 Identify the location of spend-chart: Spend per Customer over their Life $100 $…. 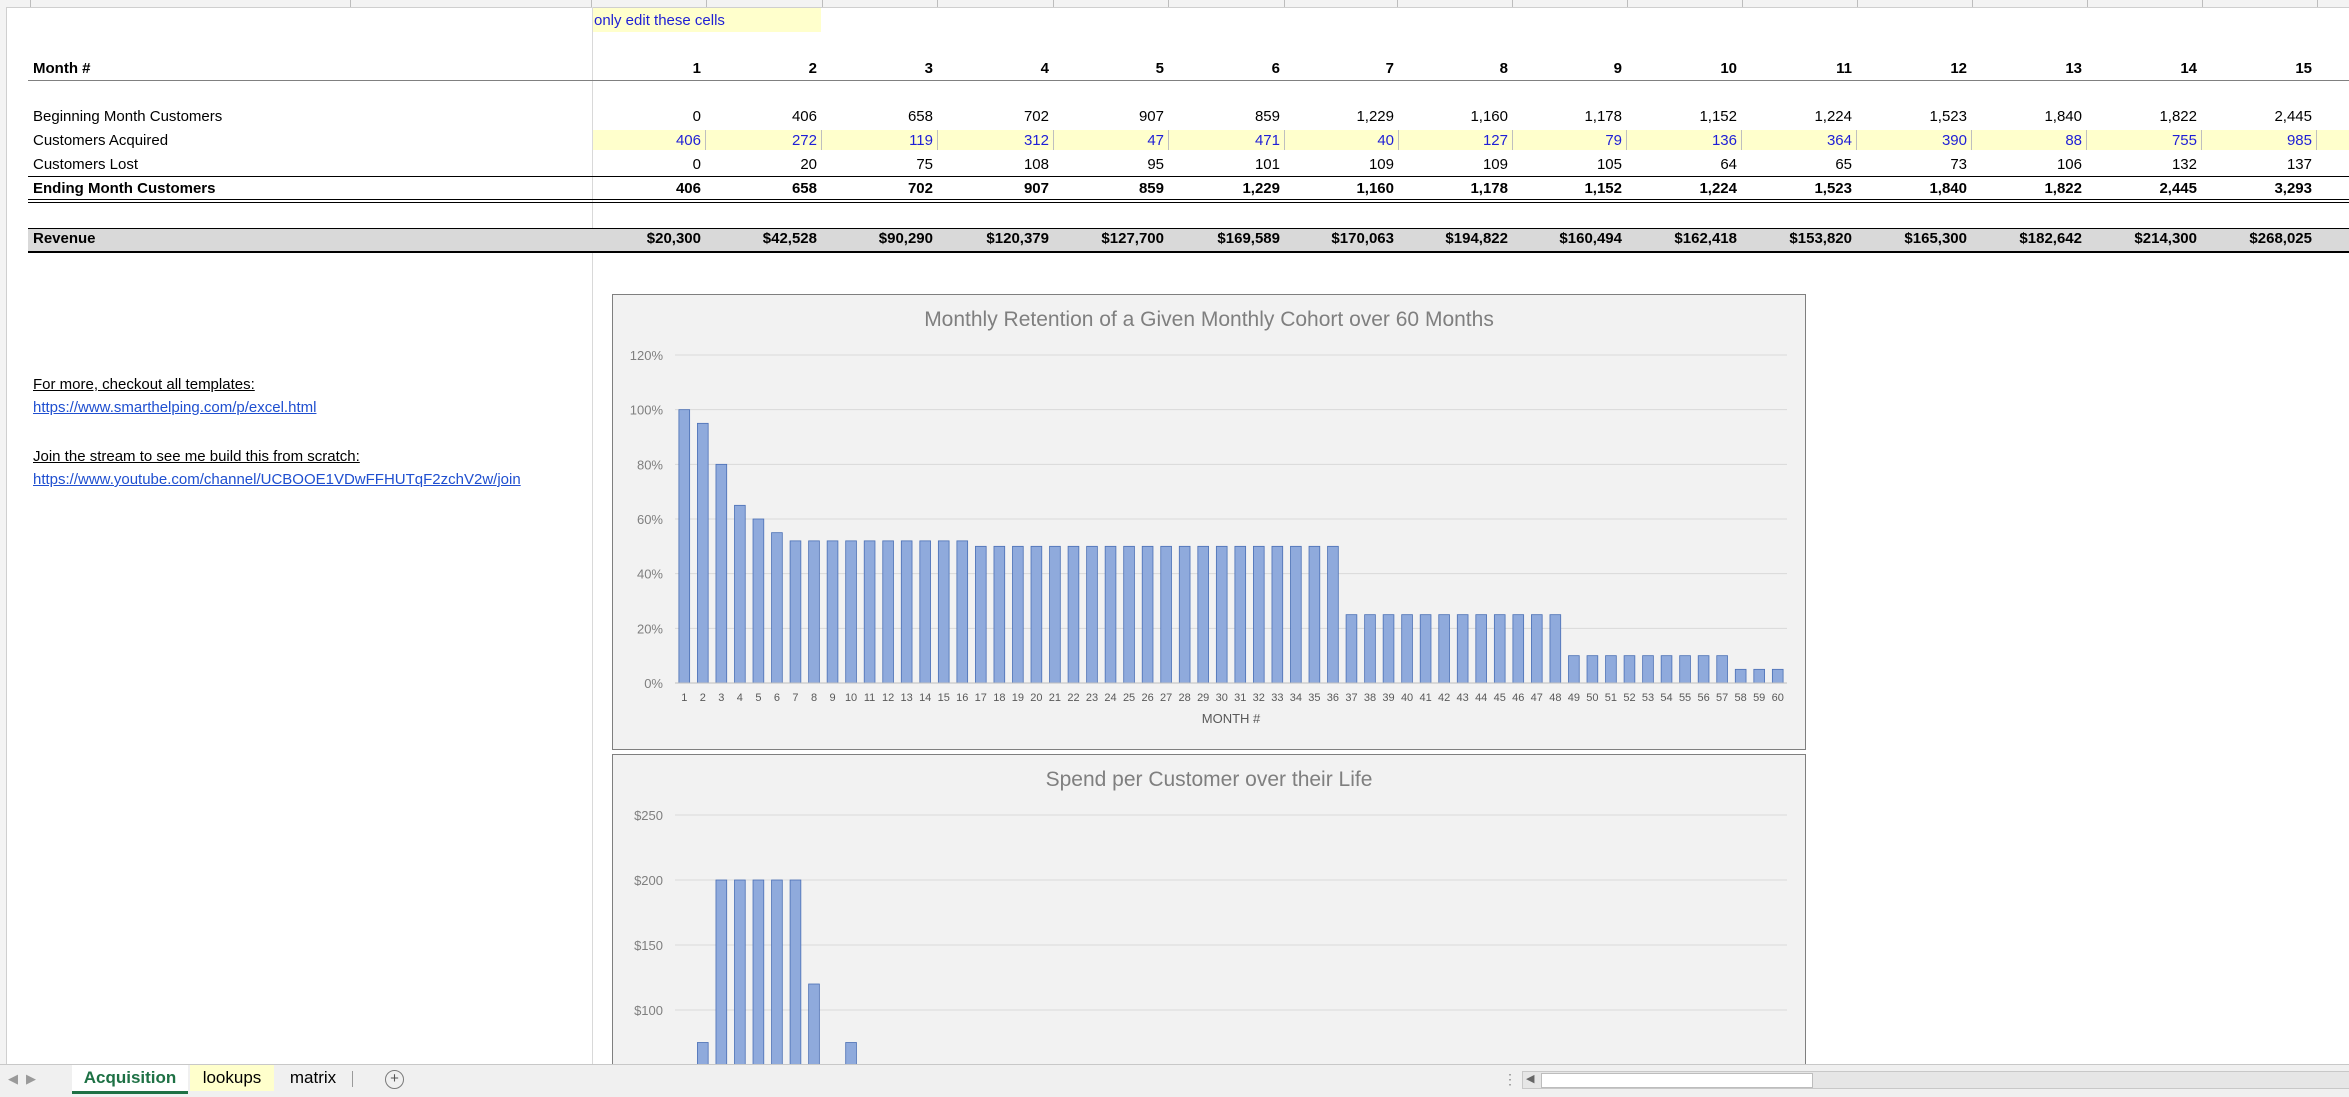
(1209, 909).